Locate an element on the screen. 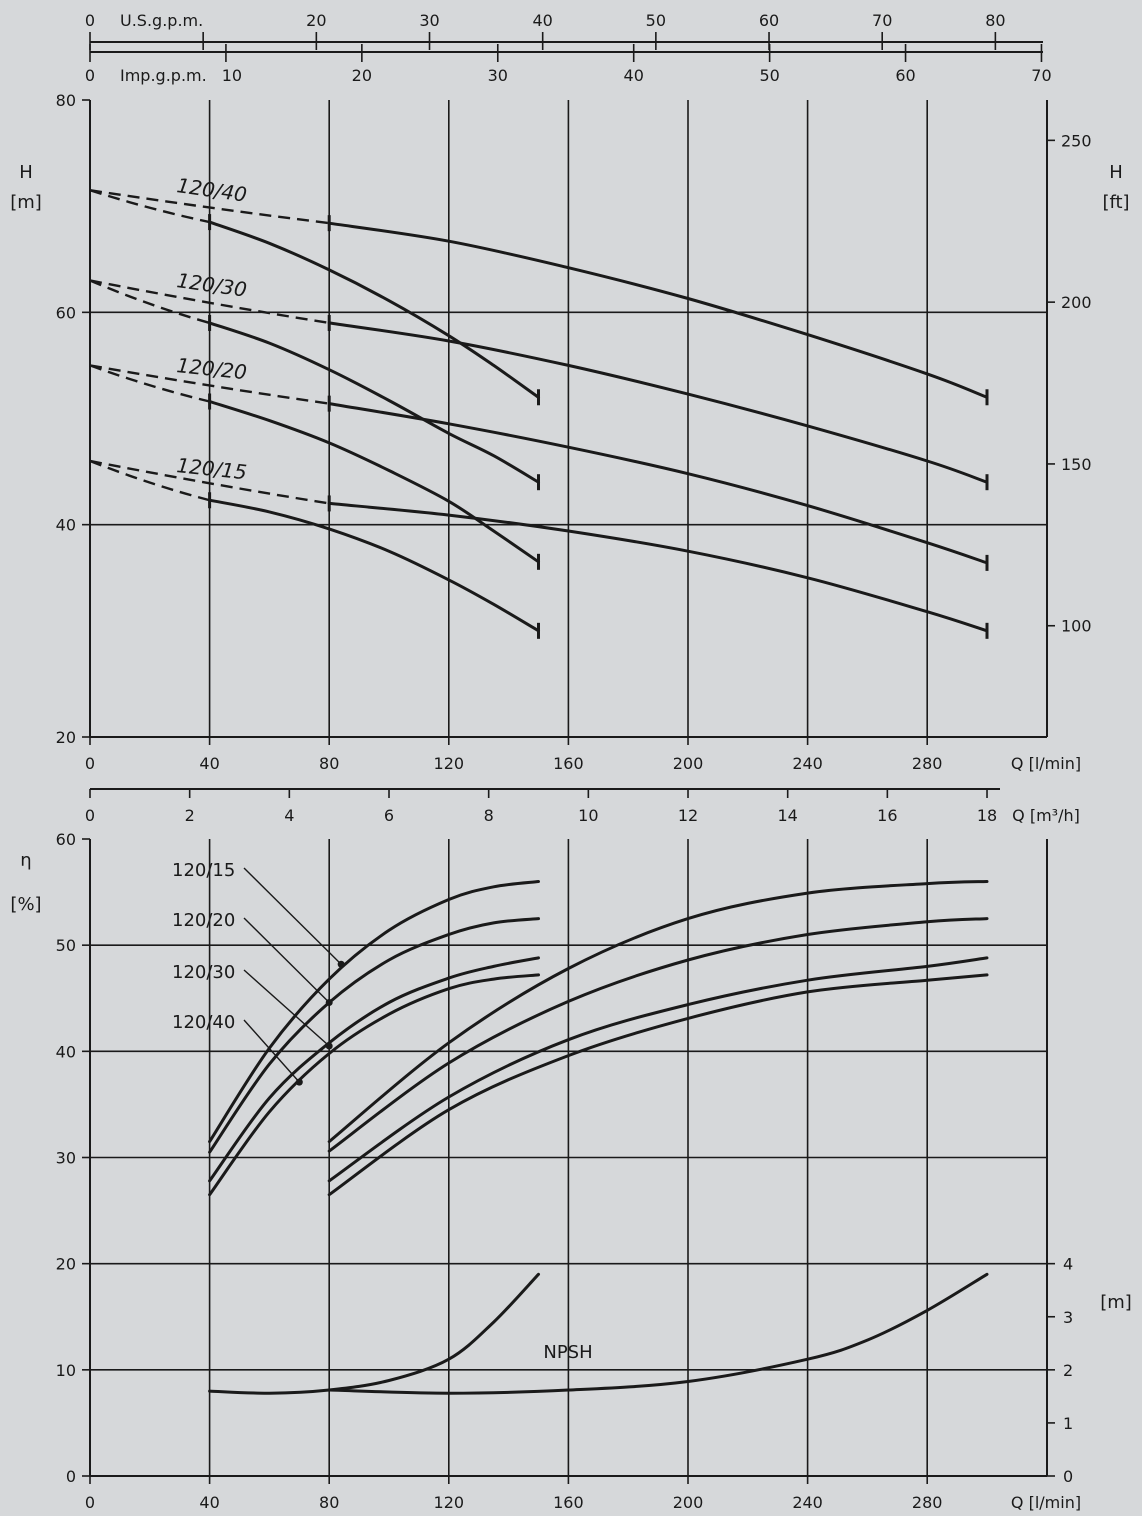 The height and width of the screenshot is (1516, 1142). usgpm-tick-label: 70 is located at coordinates (882, 20).